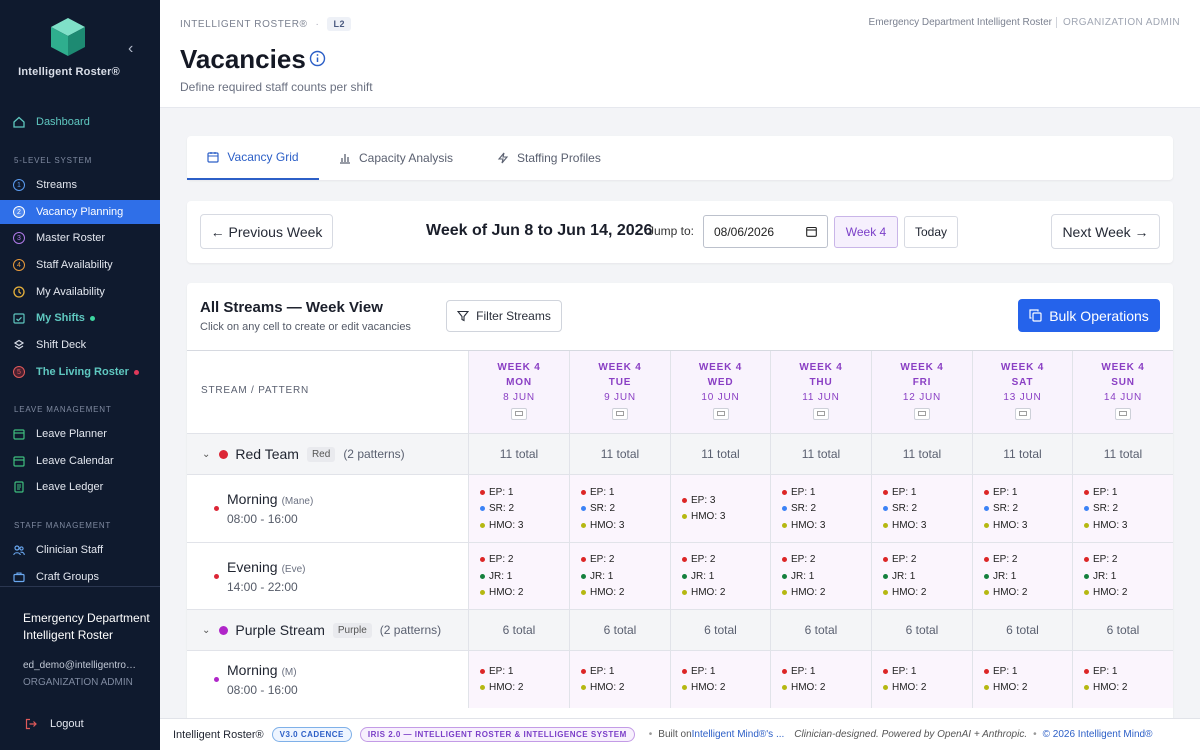  Describe the element at coordinates (80, 292) in the screenshot. I see `nav-my-availability: My Availability` at that location.